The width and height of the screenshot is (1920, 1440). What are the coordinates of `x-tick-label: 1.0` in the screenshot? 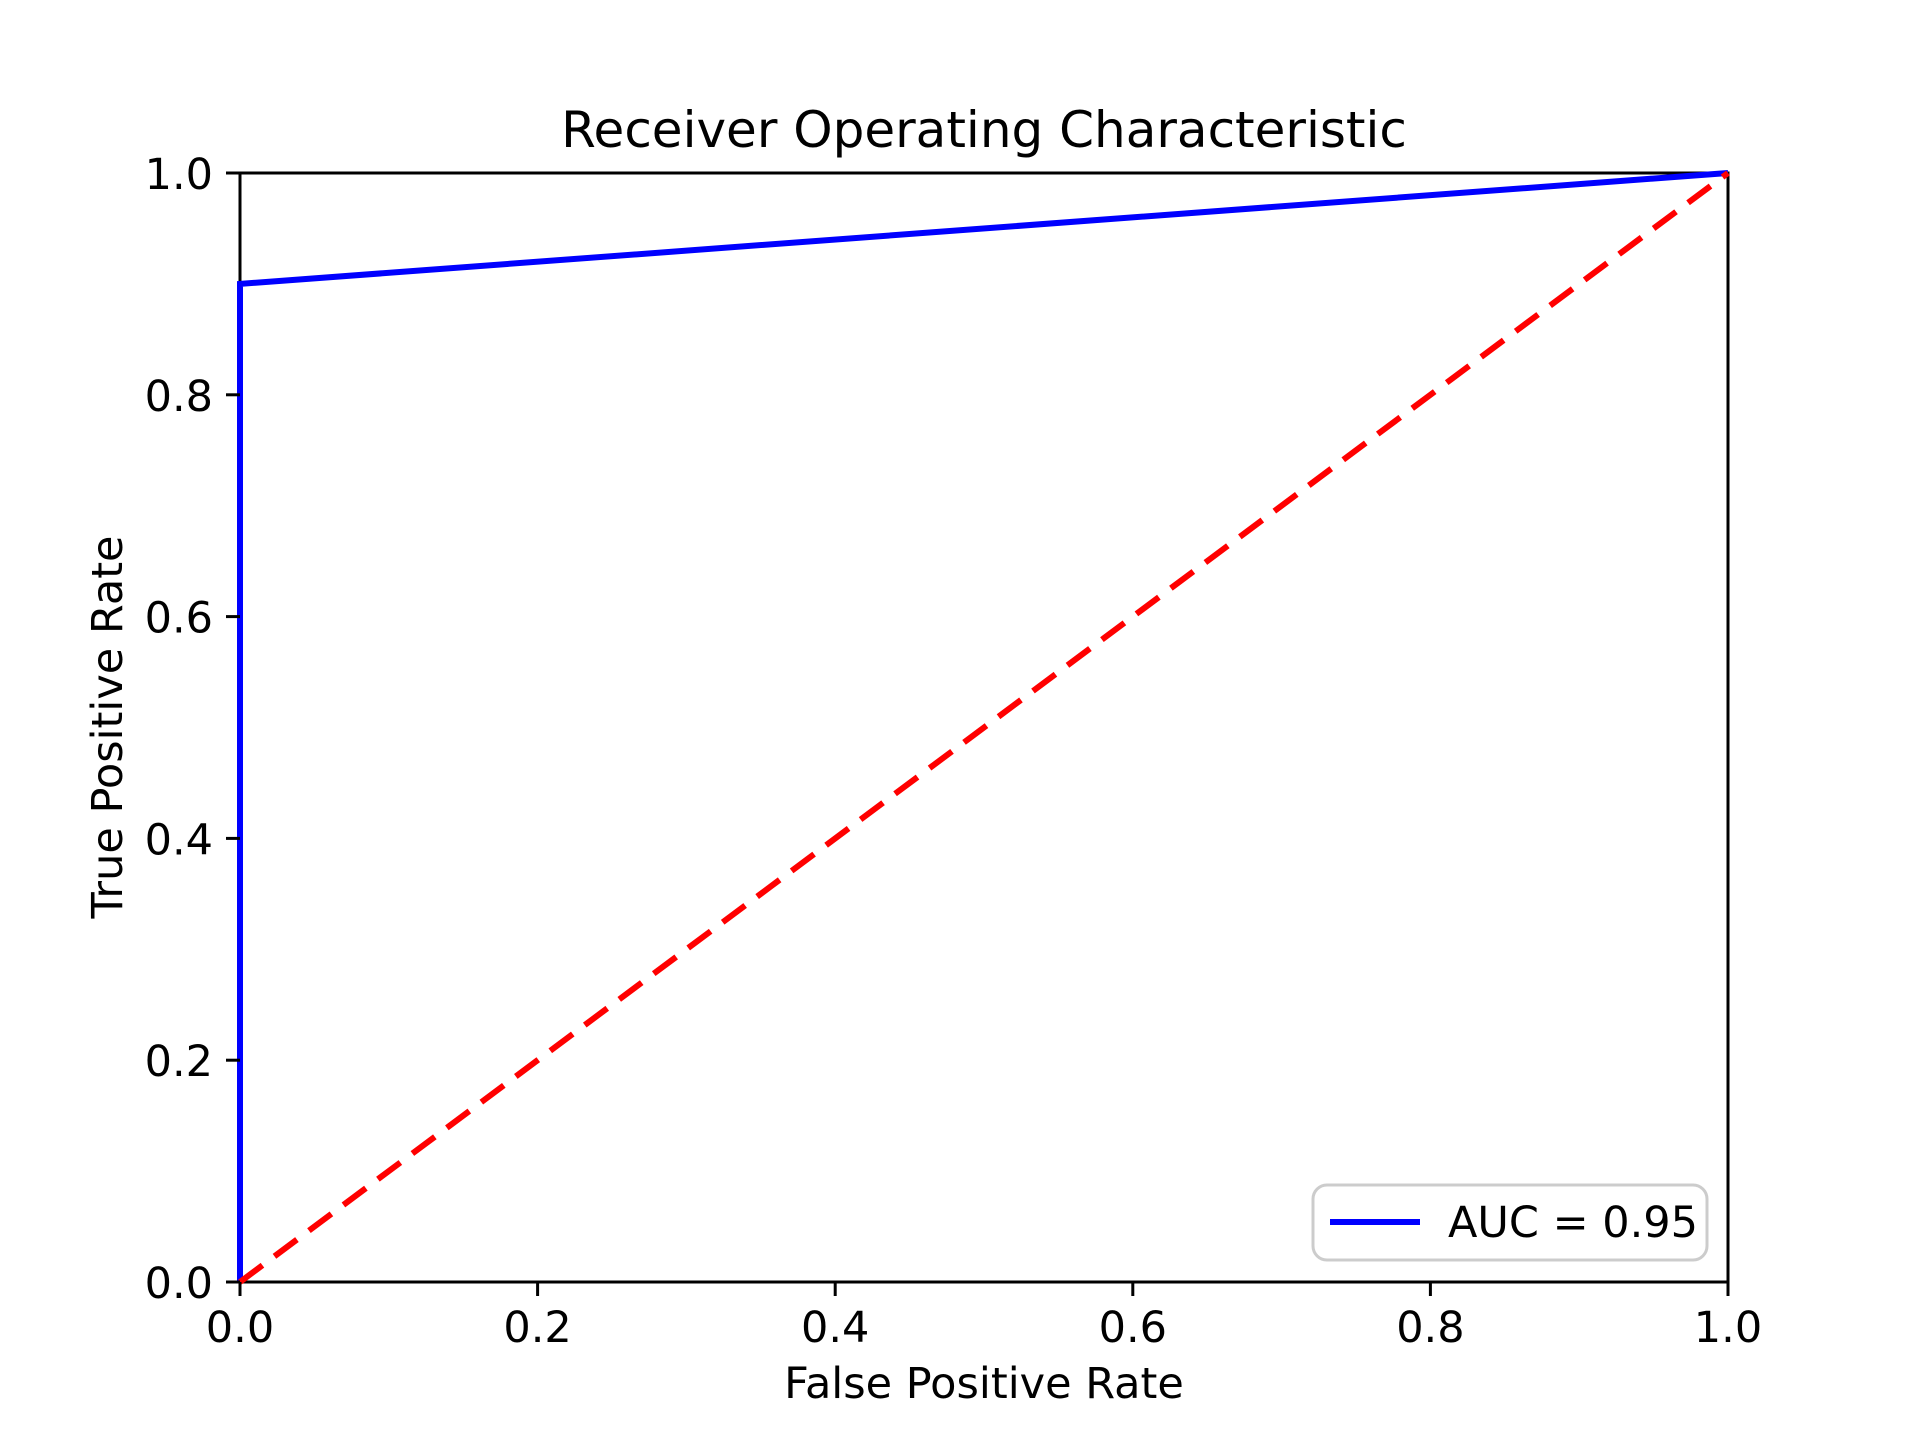 It's located at (1728, 1328).